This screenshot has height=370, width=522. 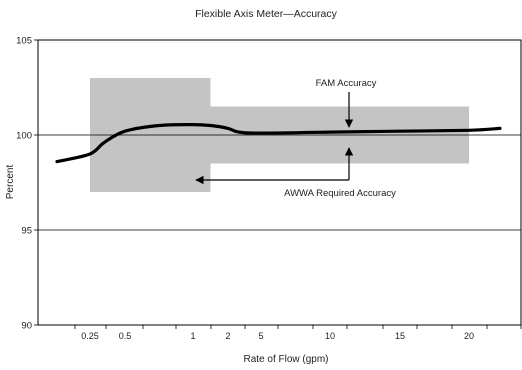 What do you see at coordinates (125, 336) in the screenshot?
I see `x-tick-label: 0.5` at bounding box center [125, 336].